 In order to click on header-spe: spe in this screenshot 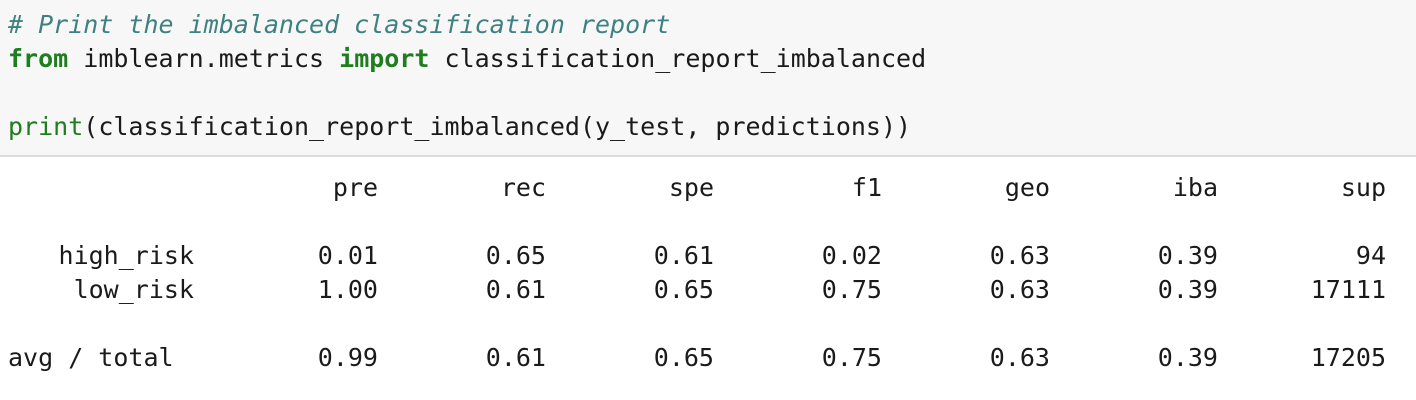, I will do `click(691, 187)`.